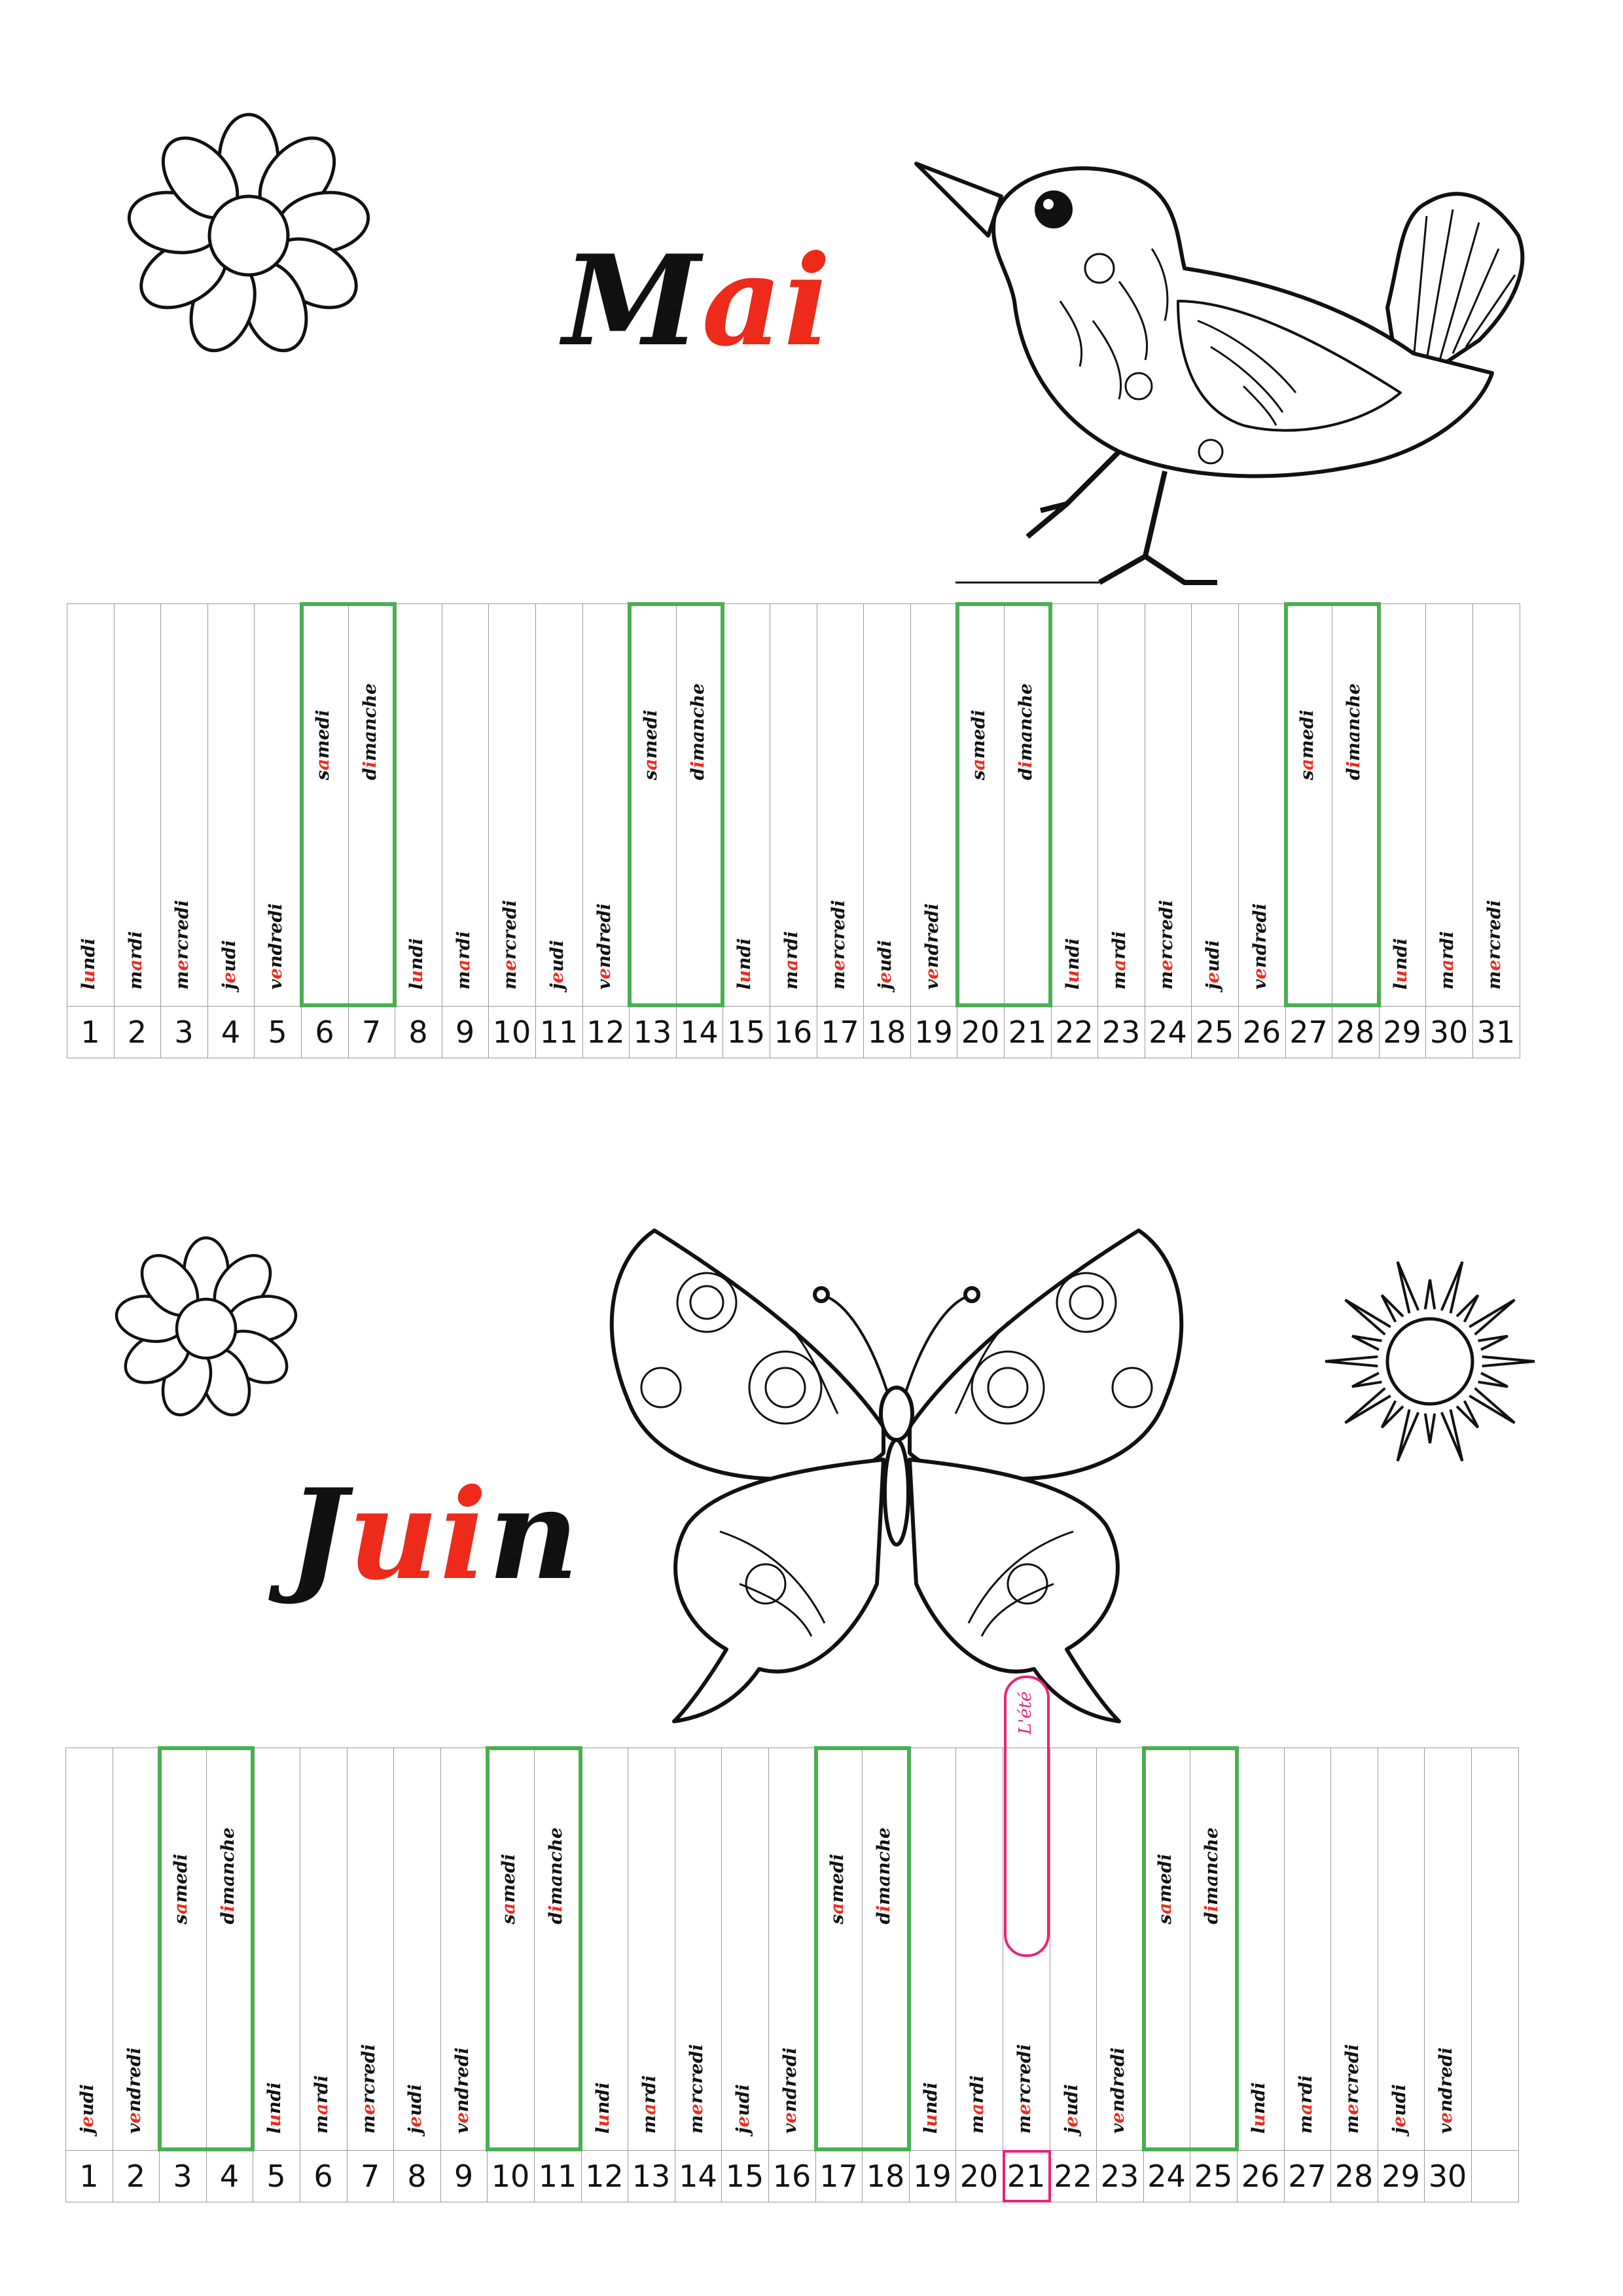  I want to click on day-number: 27, so click(1307, 2176).